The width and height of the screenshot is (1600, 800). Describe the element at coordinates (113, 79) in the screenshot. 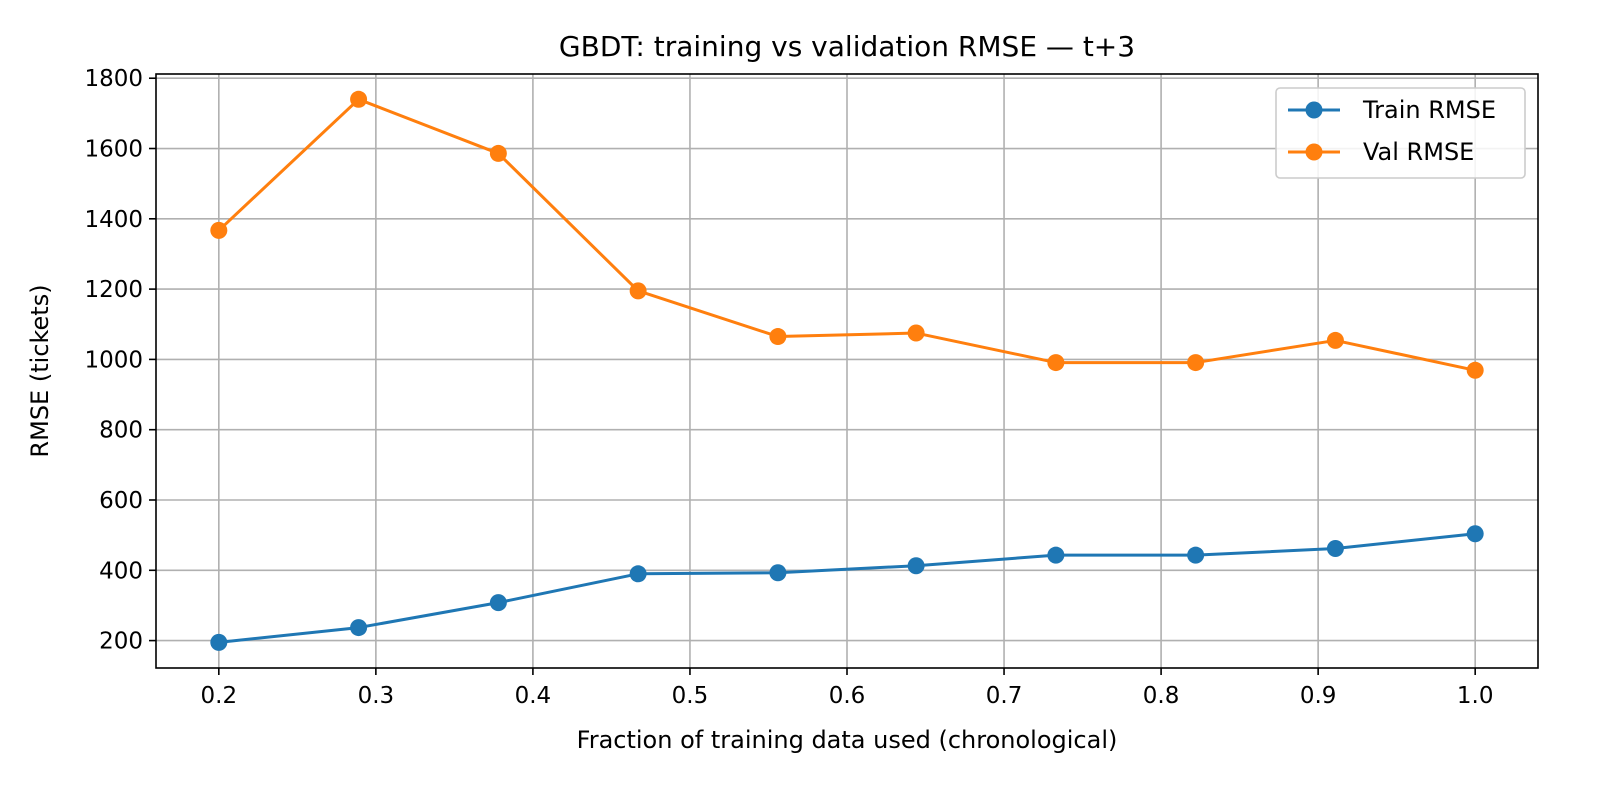

I see `y-tick-label: 1800` at that location.